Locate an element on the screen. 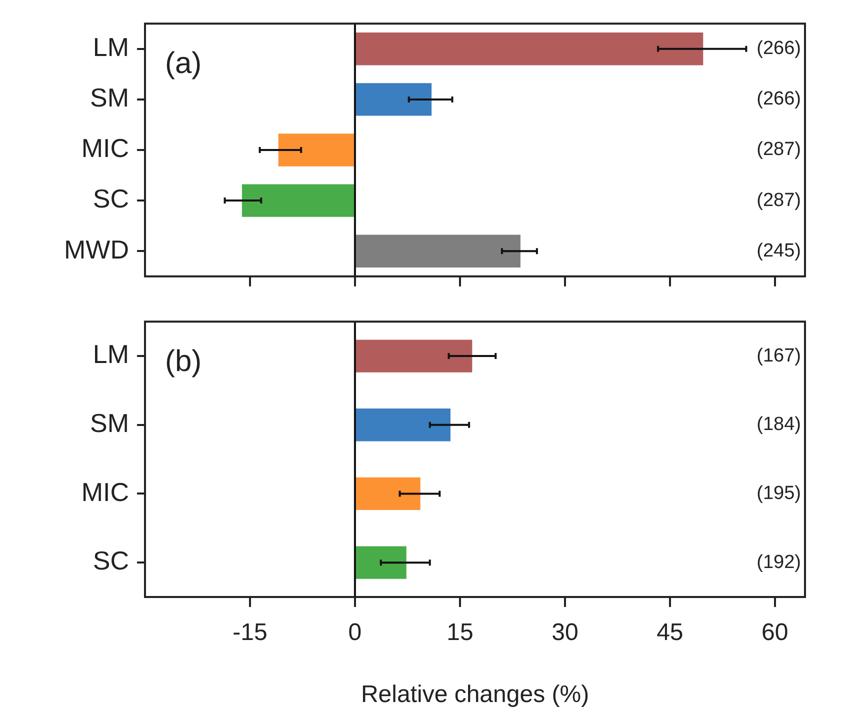 Image resolution: width=851 pixels, height=714 pixels. text: (a) is located at coordinates (183, 63).